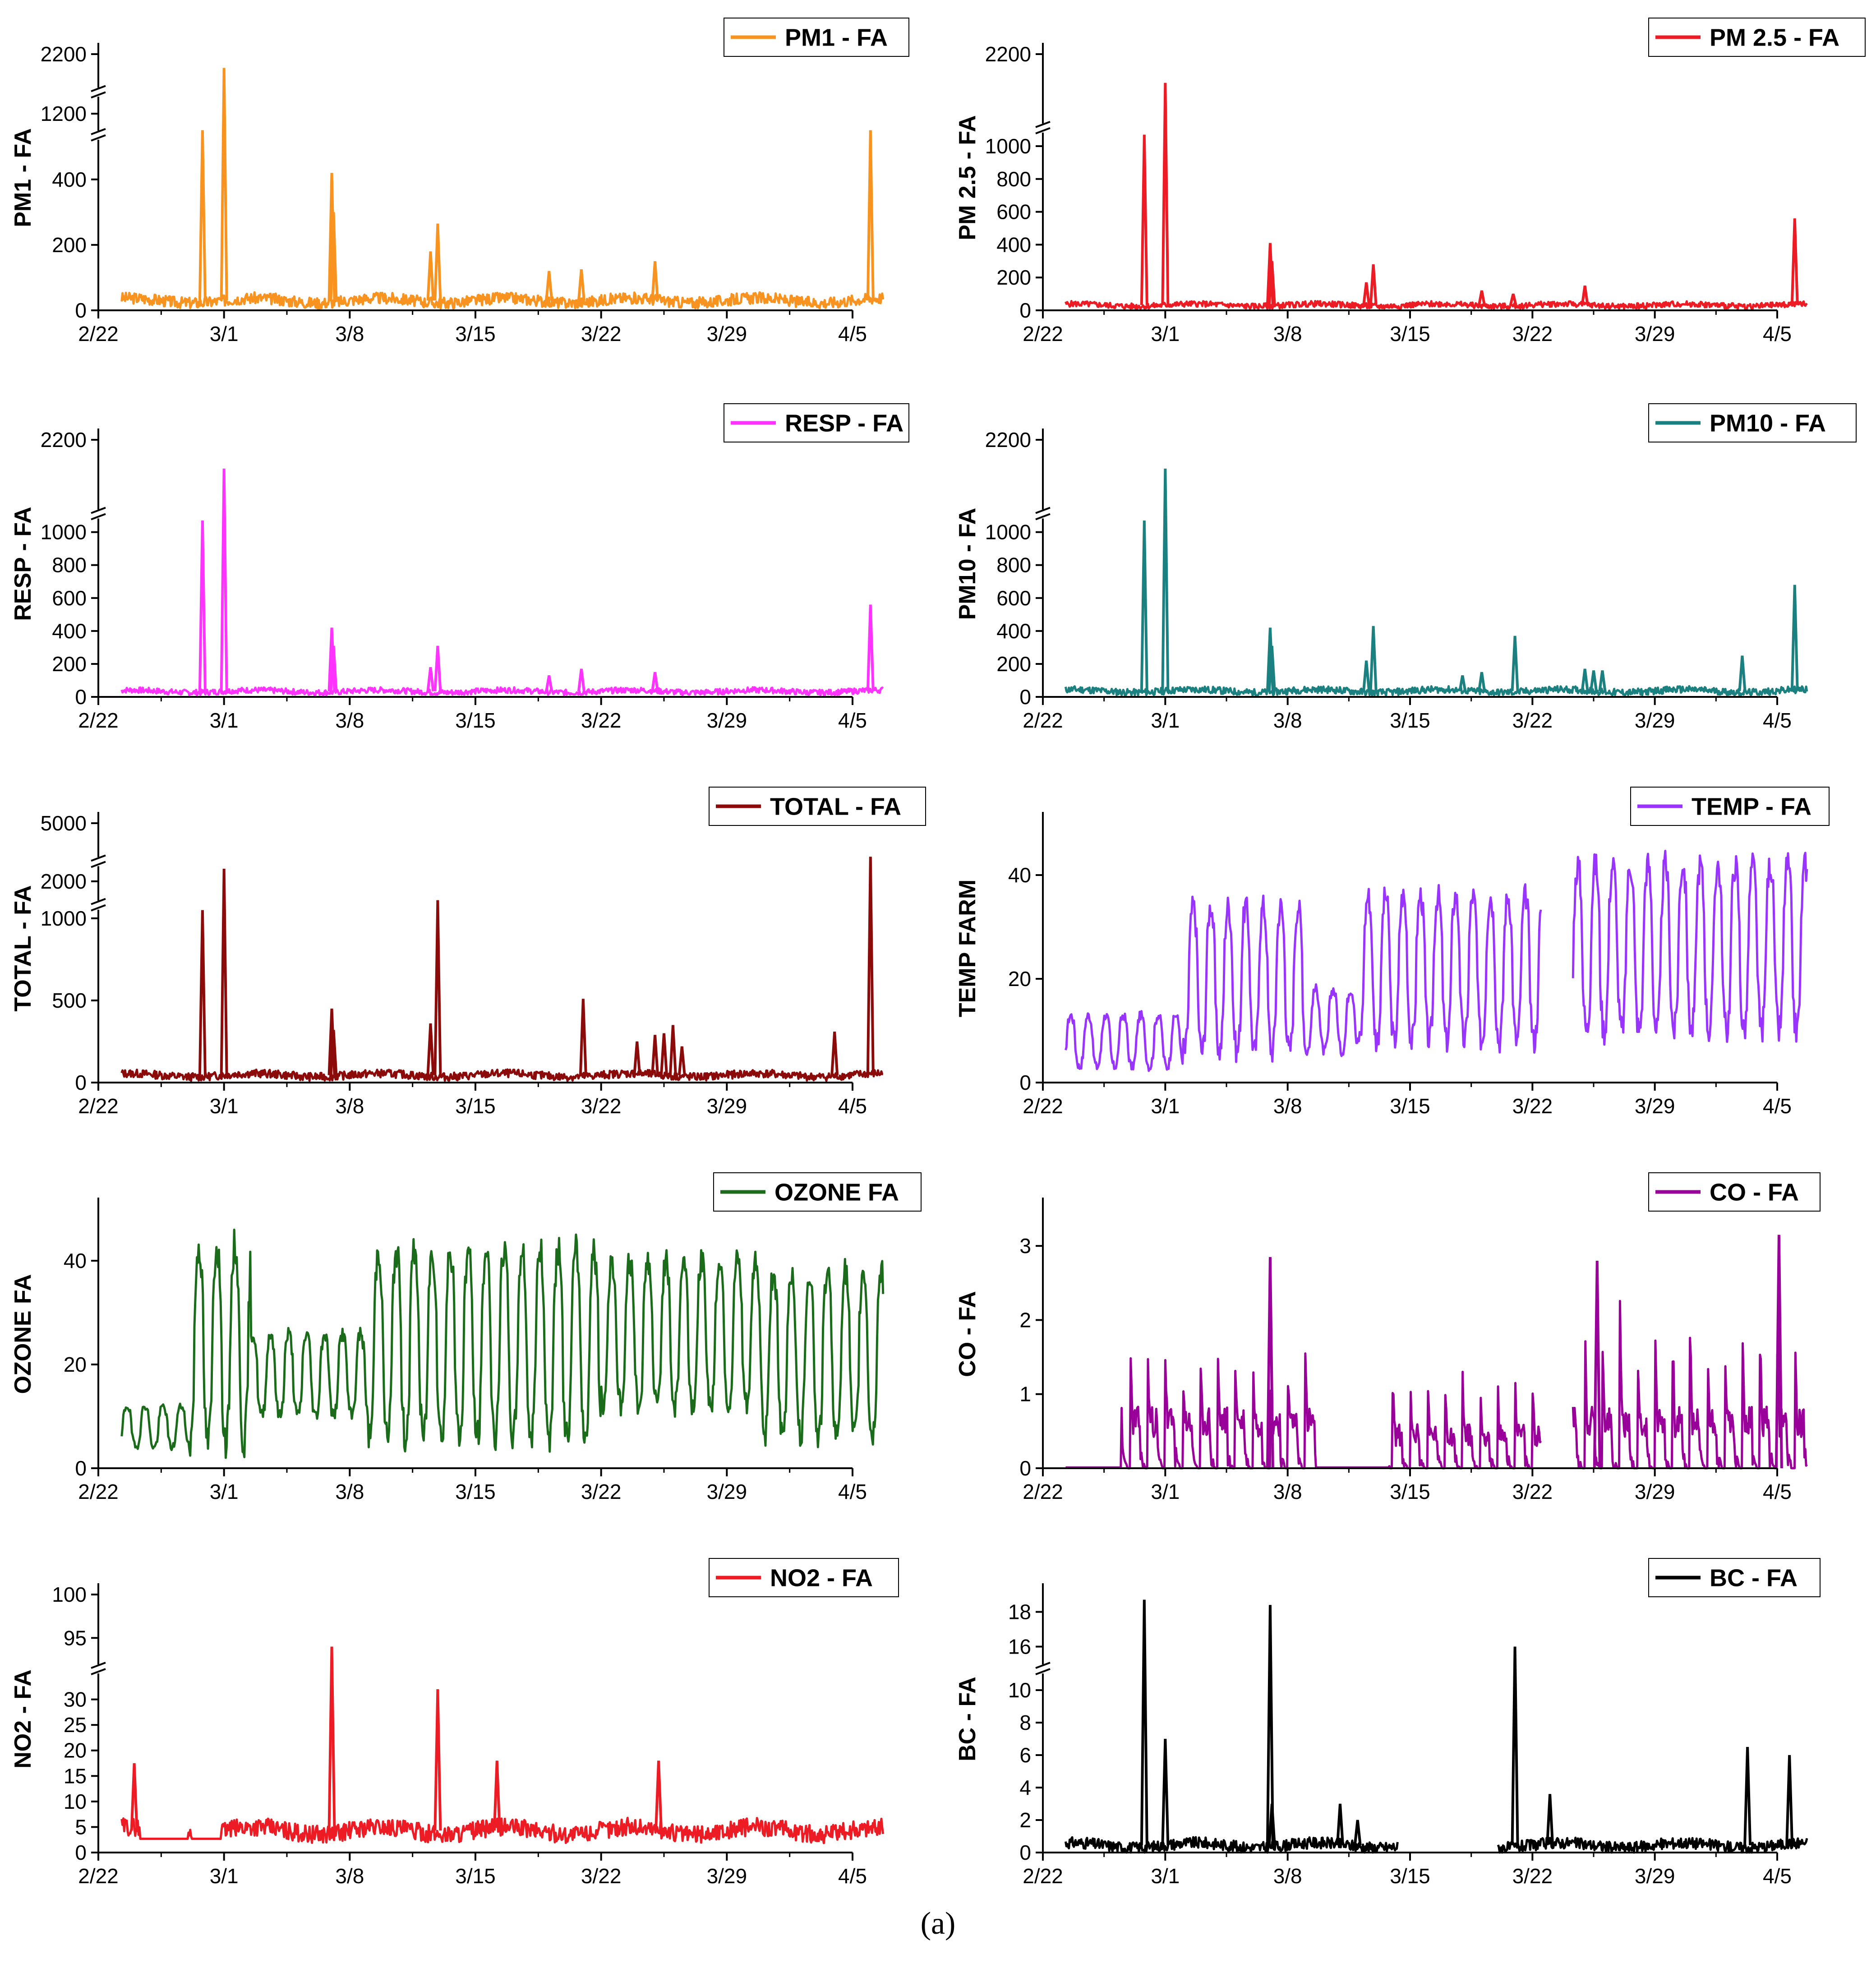  I want to click on x-tick-label-no2-2: 3/8, so click(349, 1876).